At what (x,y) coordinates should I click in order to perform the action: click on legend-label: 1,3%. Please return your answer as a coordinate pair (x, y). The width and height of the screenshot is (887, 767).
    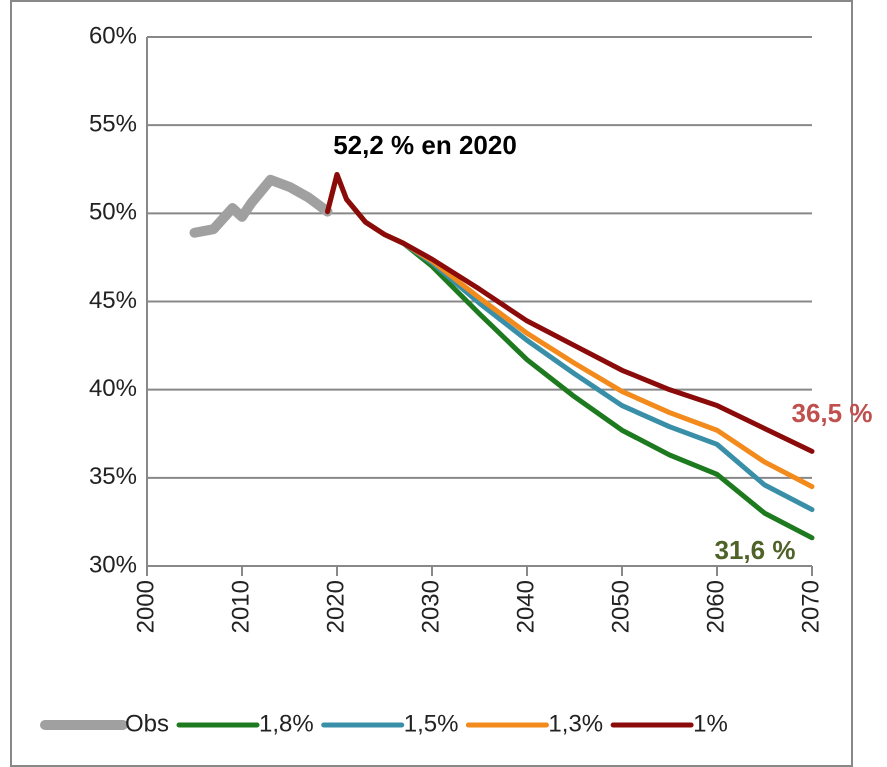
    Looking at the image, I should click on (575, 723).